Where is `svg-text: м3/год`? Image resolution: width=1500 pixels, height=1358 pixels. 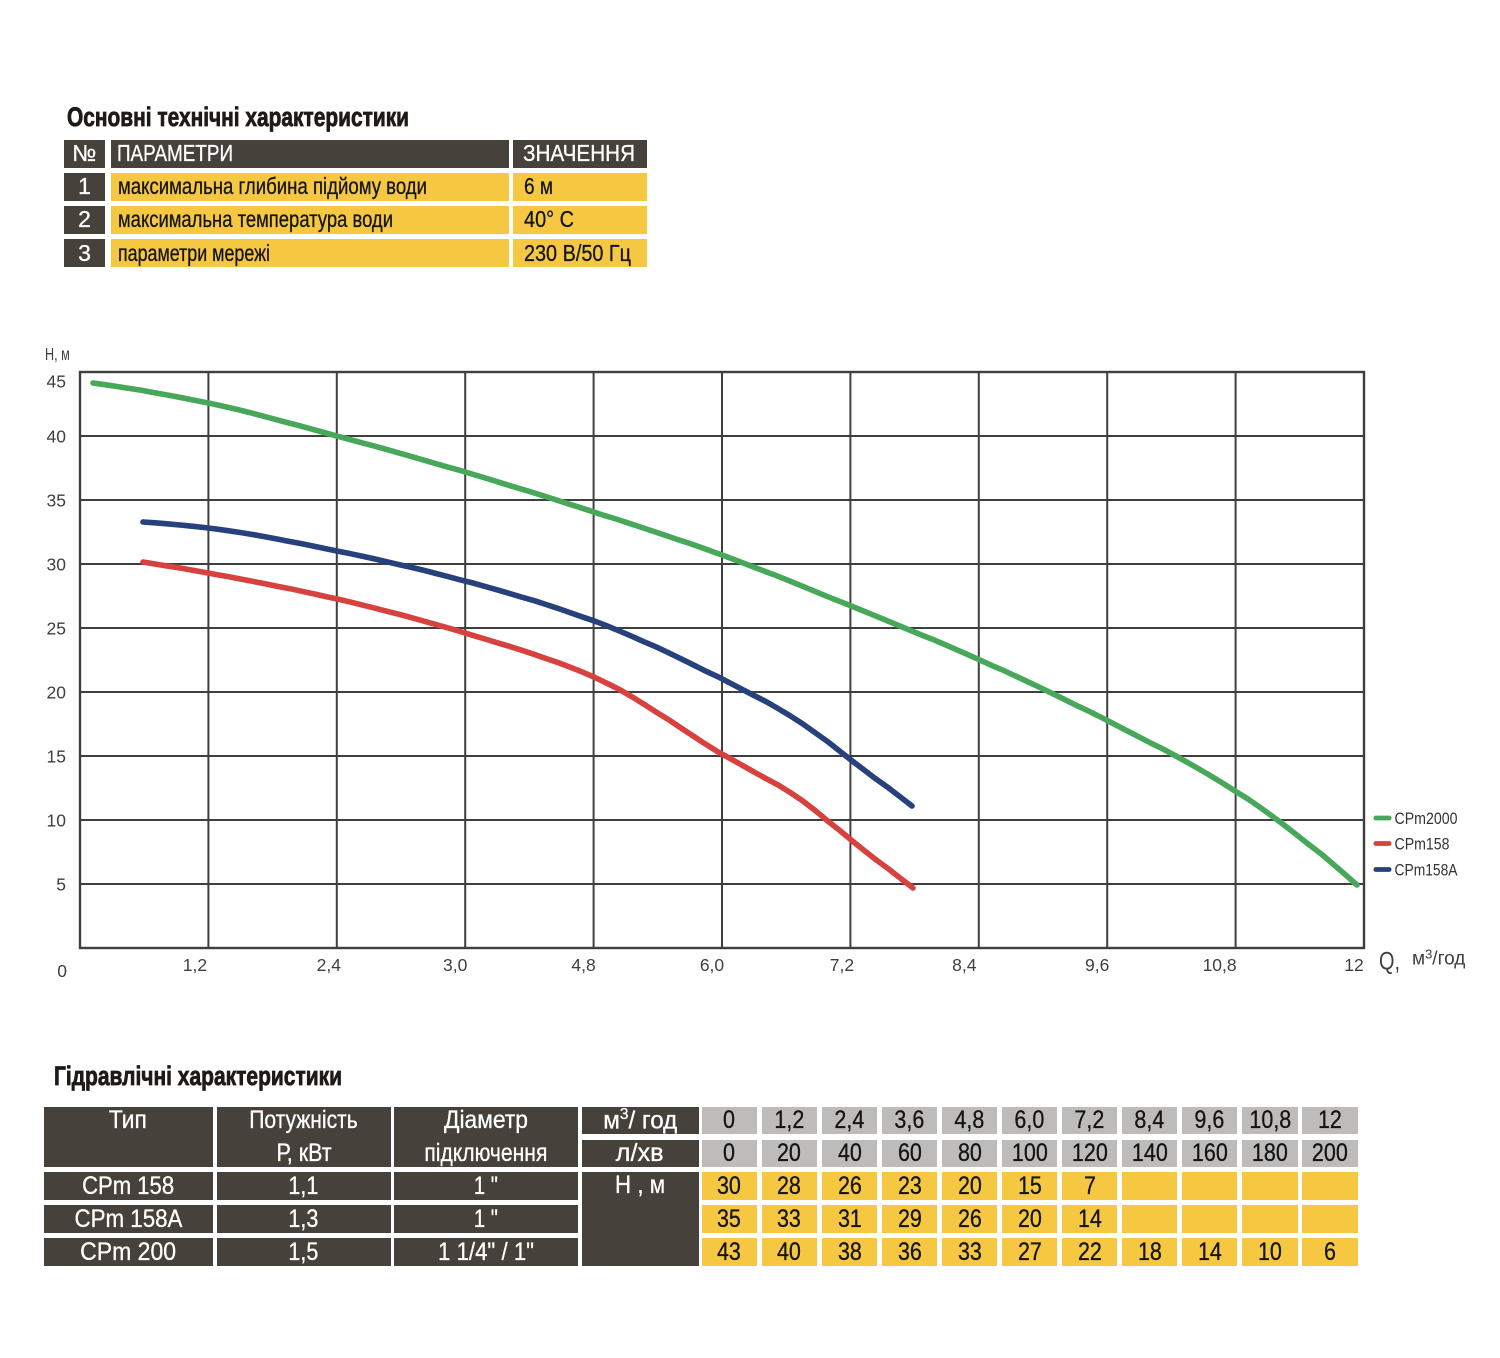
svg-text: м3/год is located at coordinates (1438, 958).